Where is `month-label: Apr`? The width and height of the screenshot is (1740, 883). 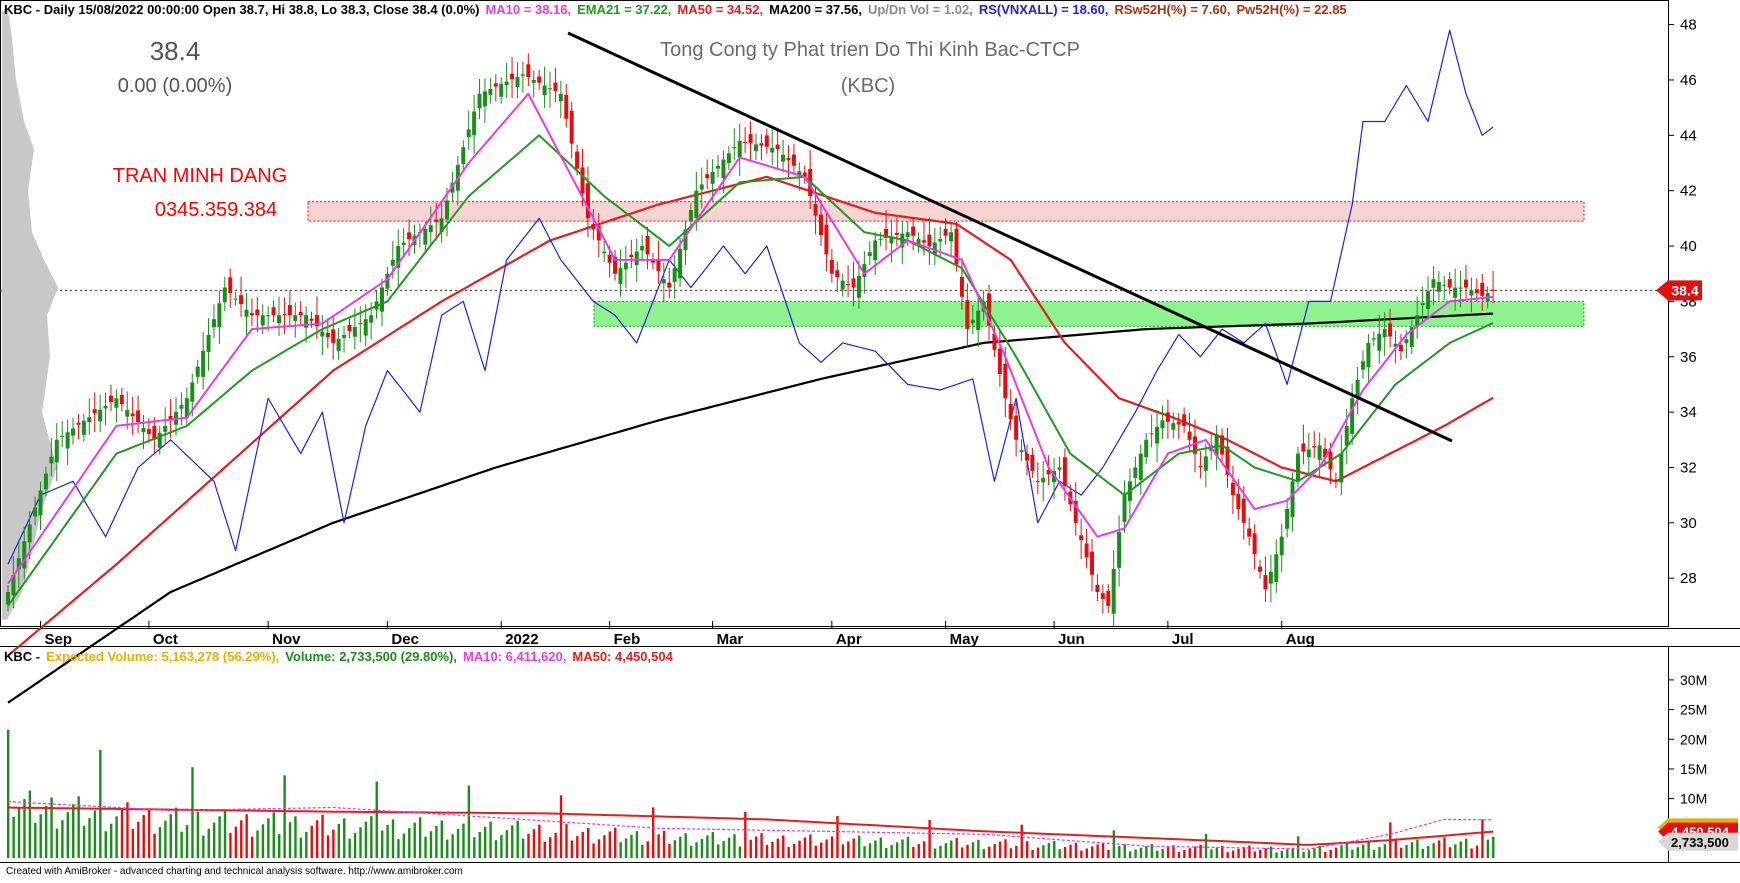 month-label: Apr is located at coordinates (849, 639).